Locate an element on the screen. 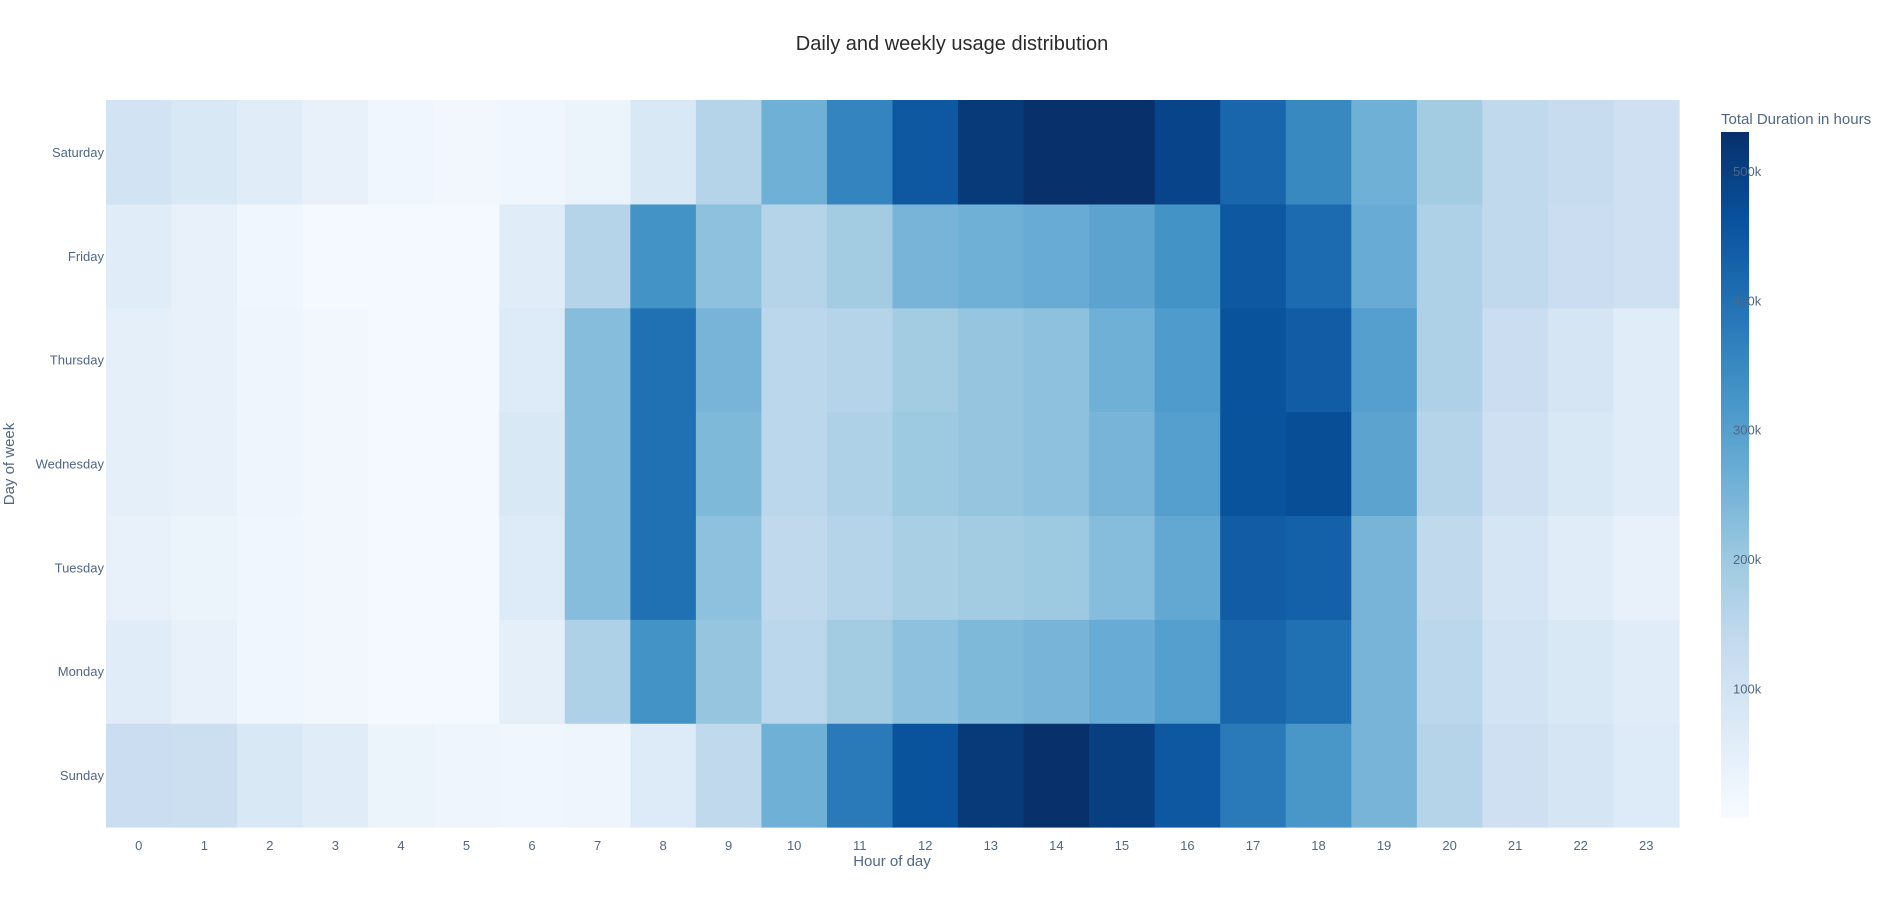  x-tick-label: 9 is located at coordinates (728, 845).